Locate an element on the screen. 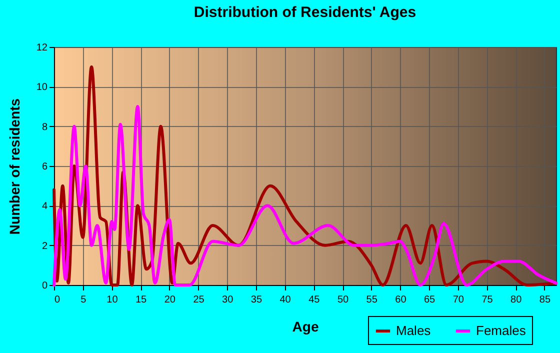 The height and width of the screenshot is (353, 560). y-tick-label: 8 is located at coordinates (45, 127).